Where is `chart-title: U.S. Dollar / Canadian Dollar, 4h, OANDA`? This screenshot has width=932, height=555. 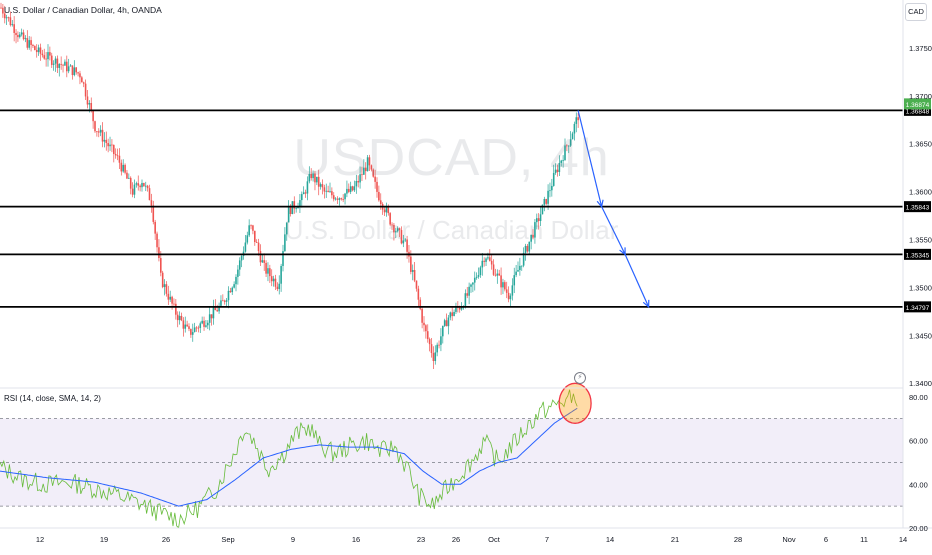
chart-title: U.S. Dollar / Canadian Dollar, 4h, OANDA is located at coordinates (83, 10).